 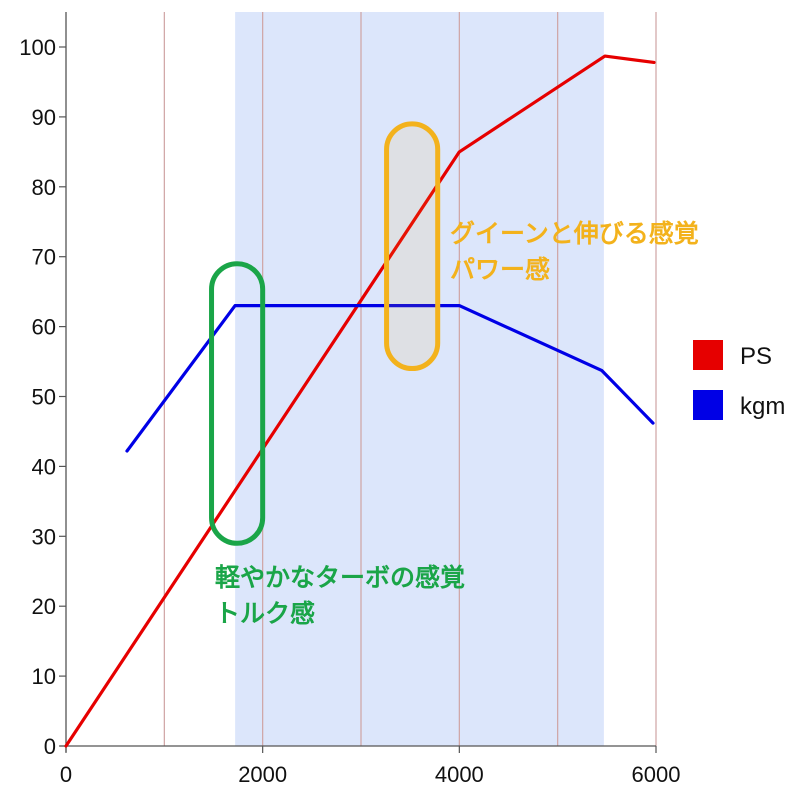 What do you see at coordinates (459, 774) in the screenshot?
I see `x-tick-label: 4000` at bounding box center [459, 774].